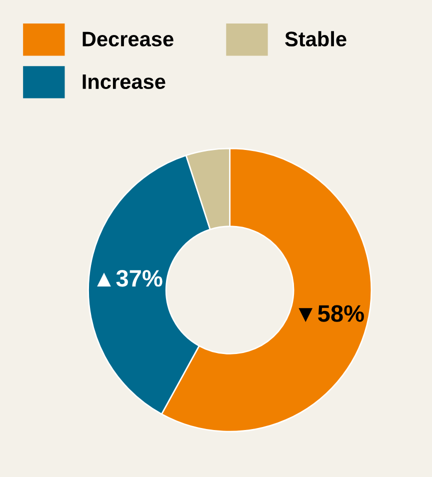 The image size is (432, 477). I want to click on legend-label: Decrease, so click(128, 39).